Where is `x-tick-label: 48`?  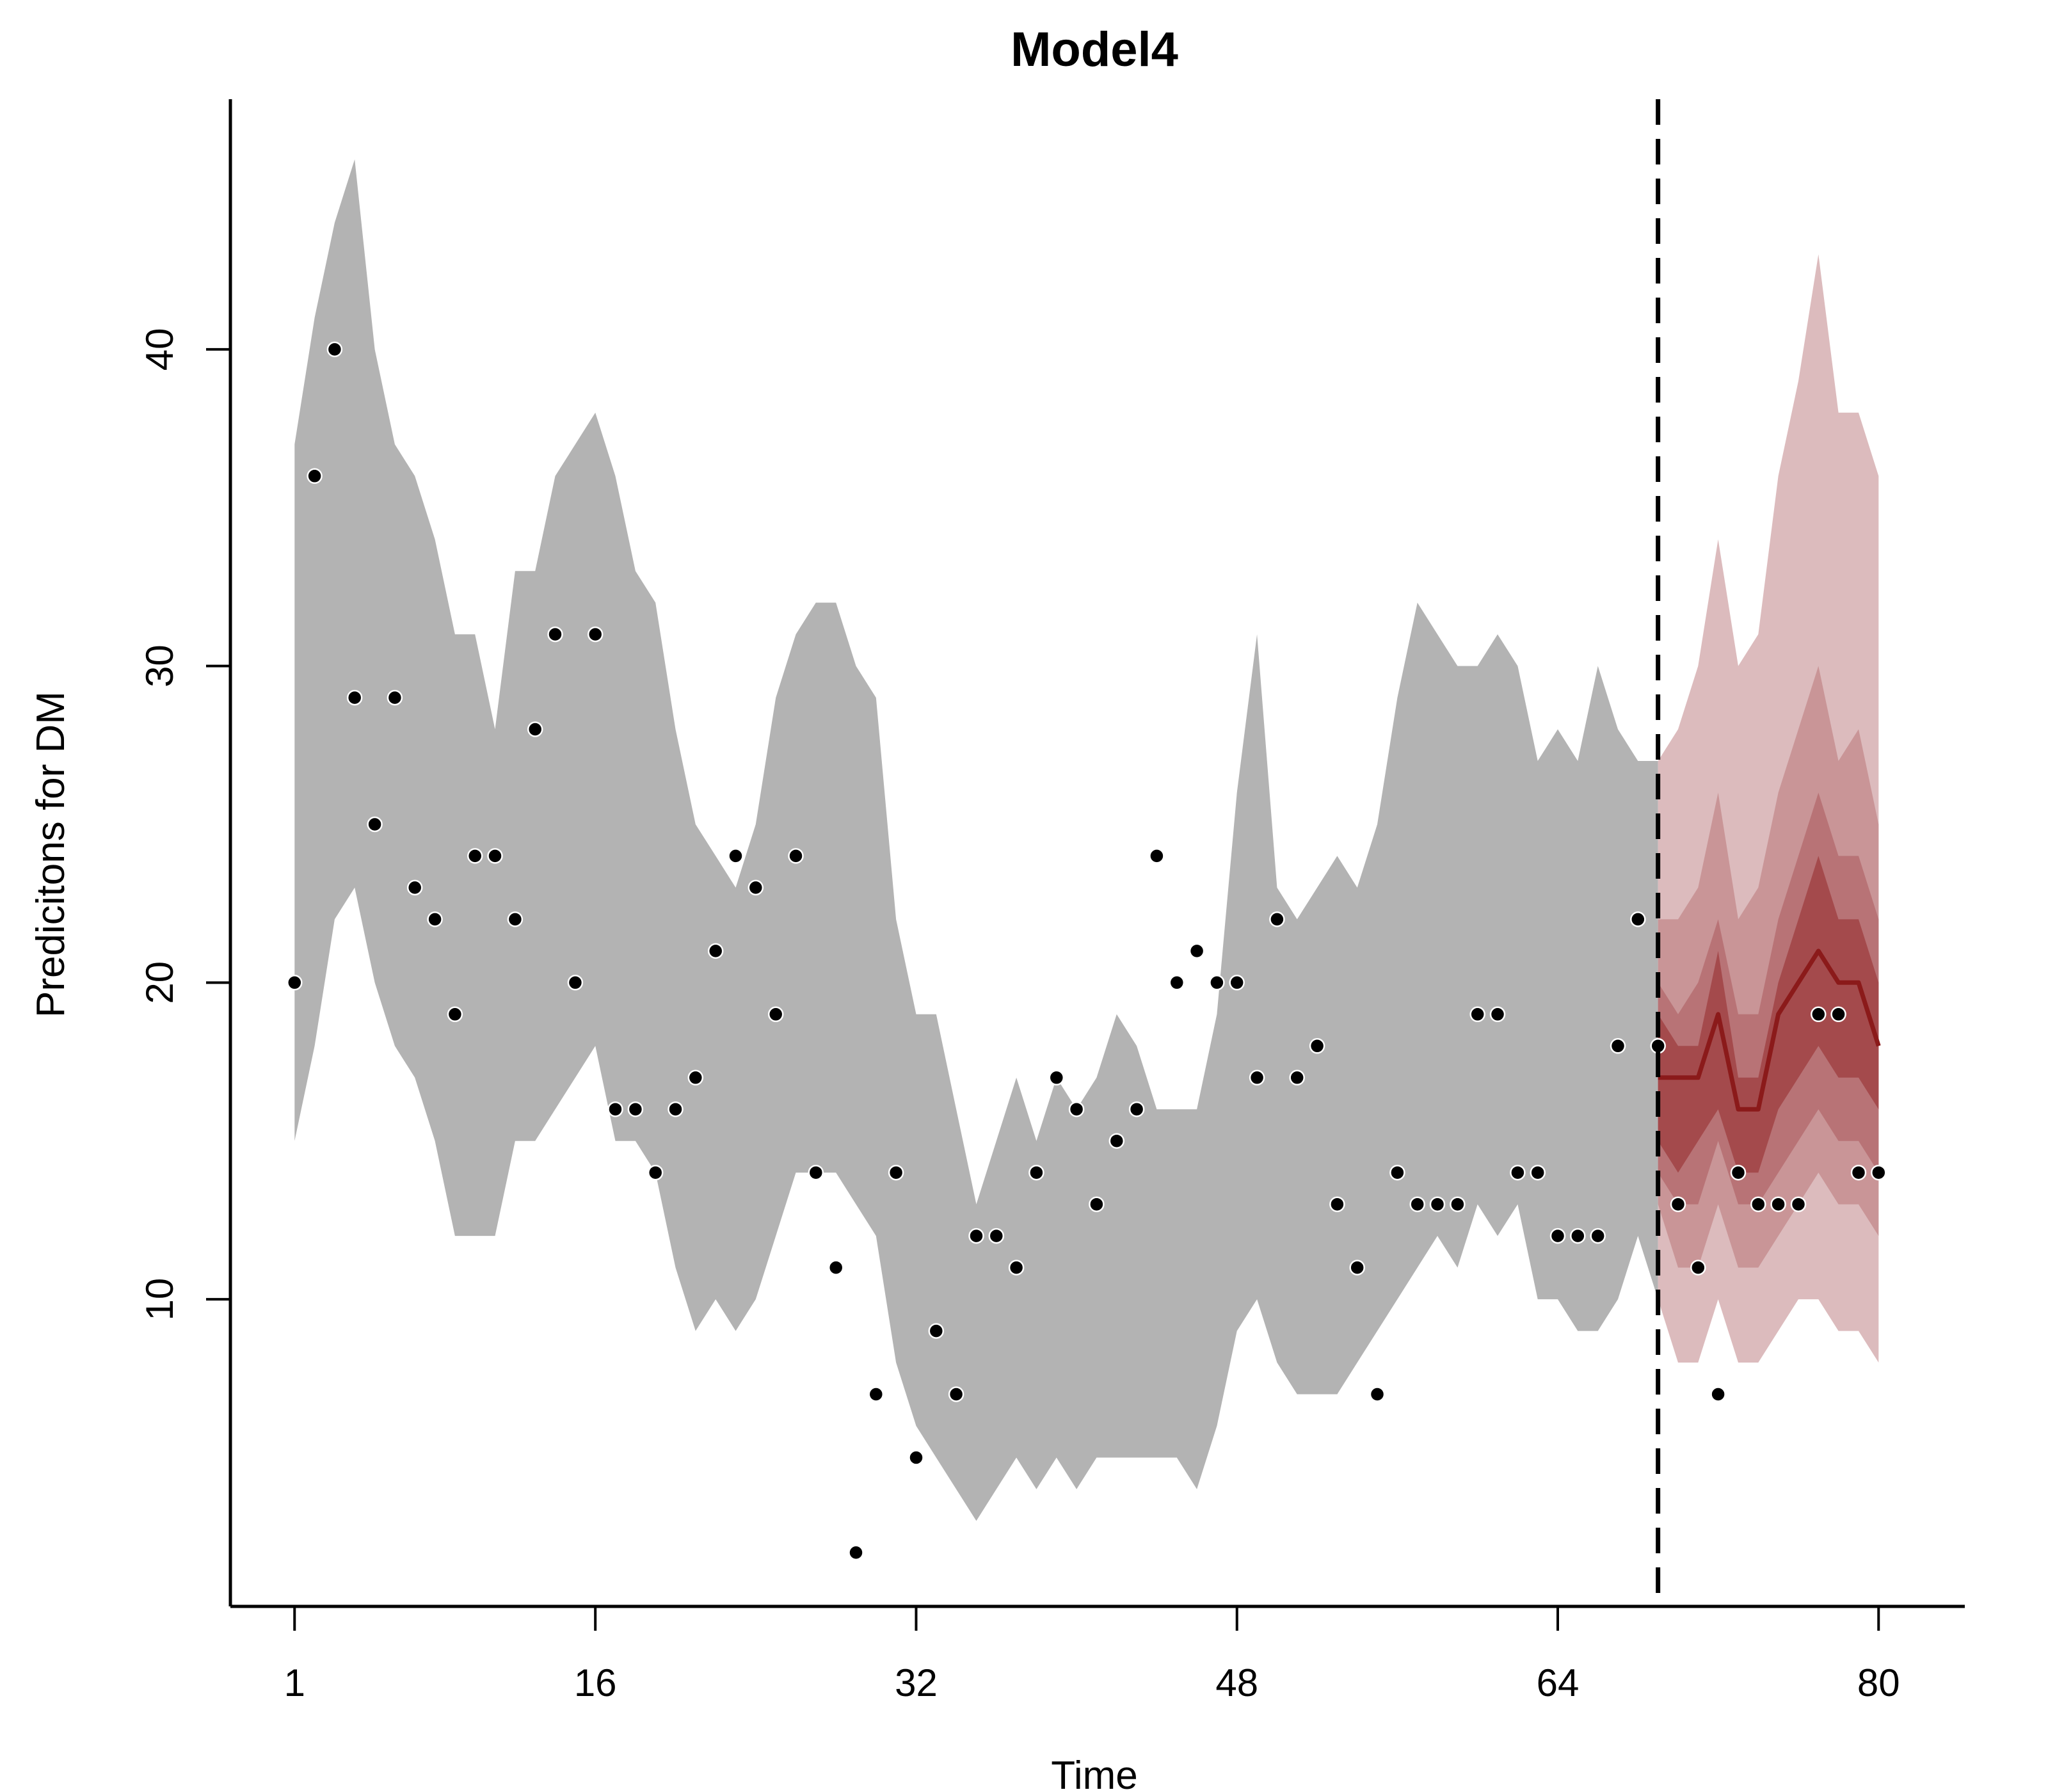 x-tick-label: 48 is located at coordinates (1236, 1682).